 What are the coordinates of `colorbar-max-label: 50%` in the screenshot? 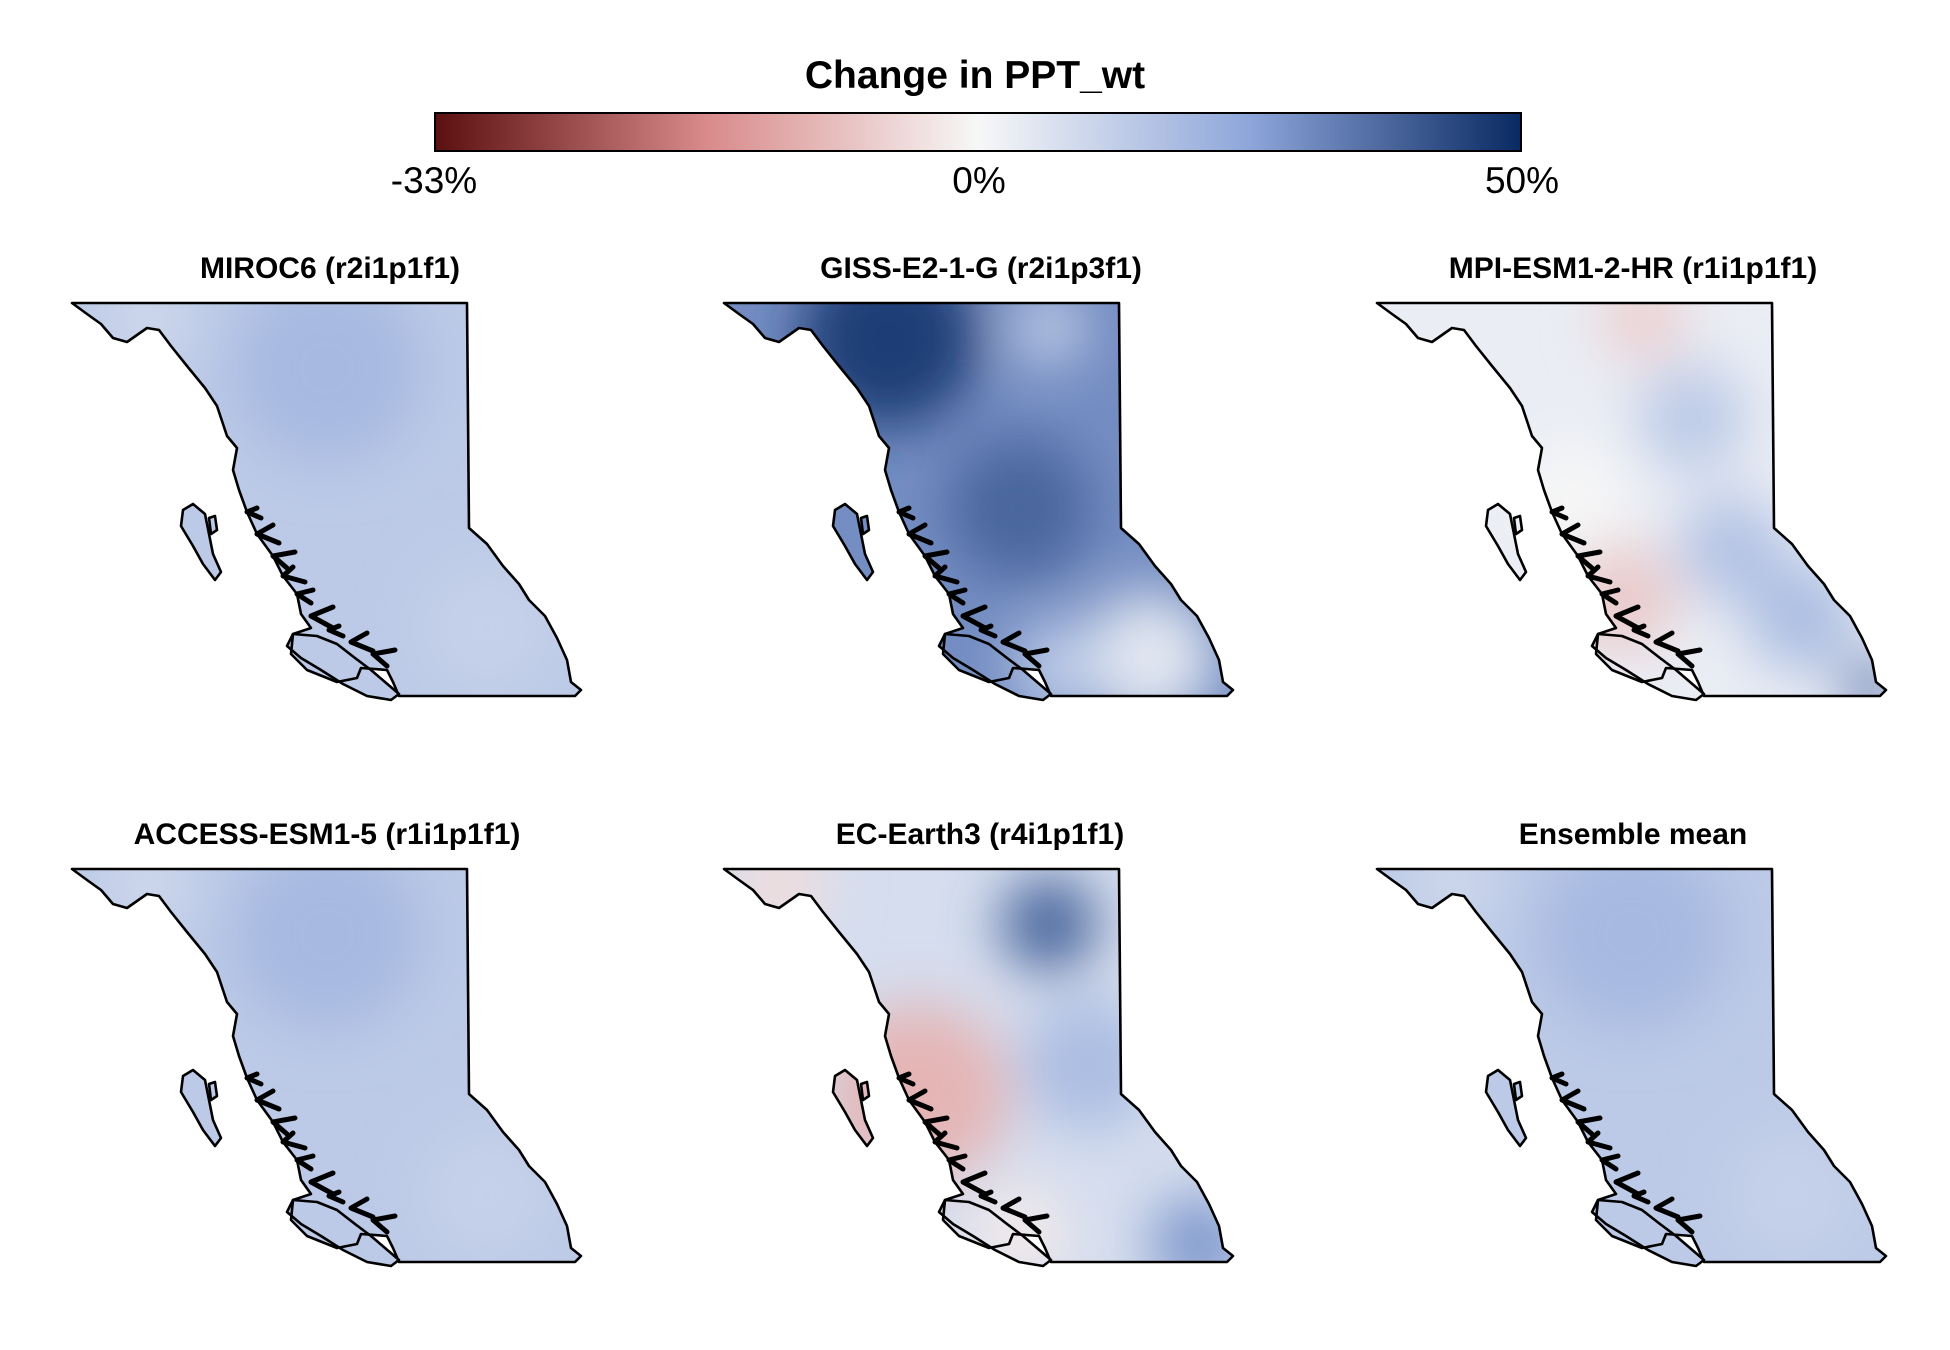 It's located at (1522, 180).